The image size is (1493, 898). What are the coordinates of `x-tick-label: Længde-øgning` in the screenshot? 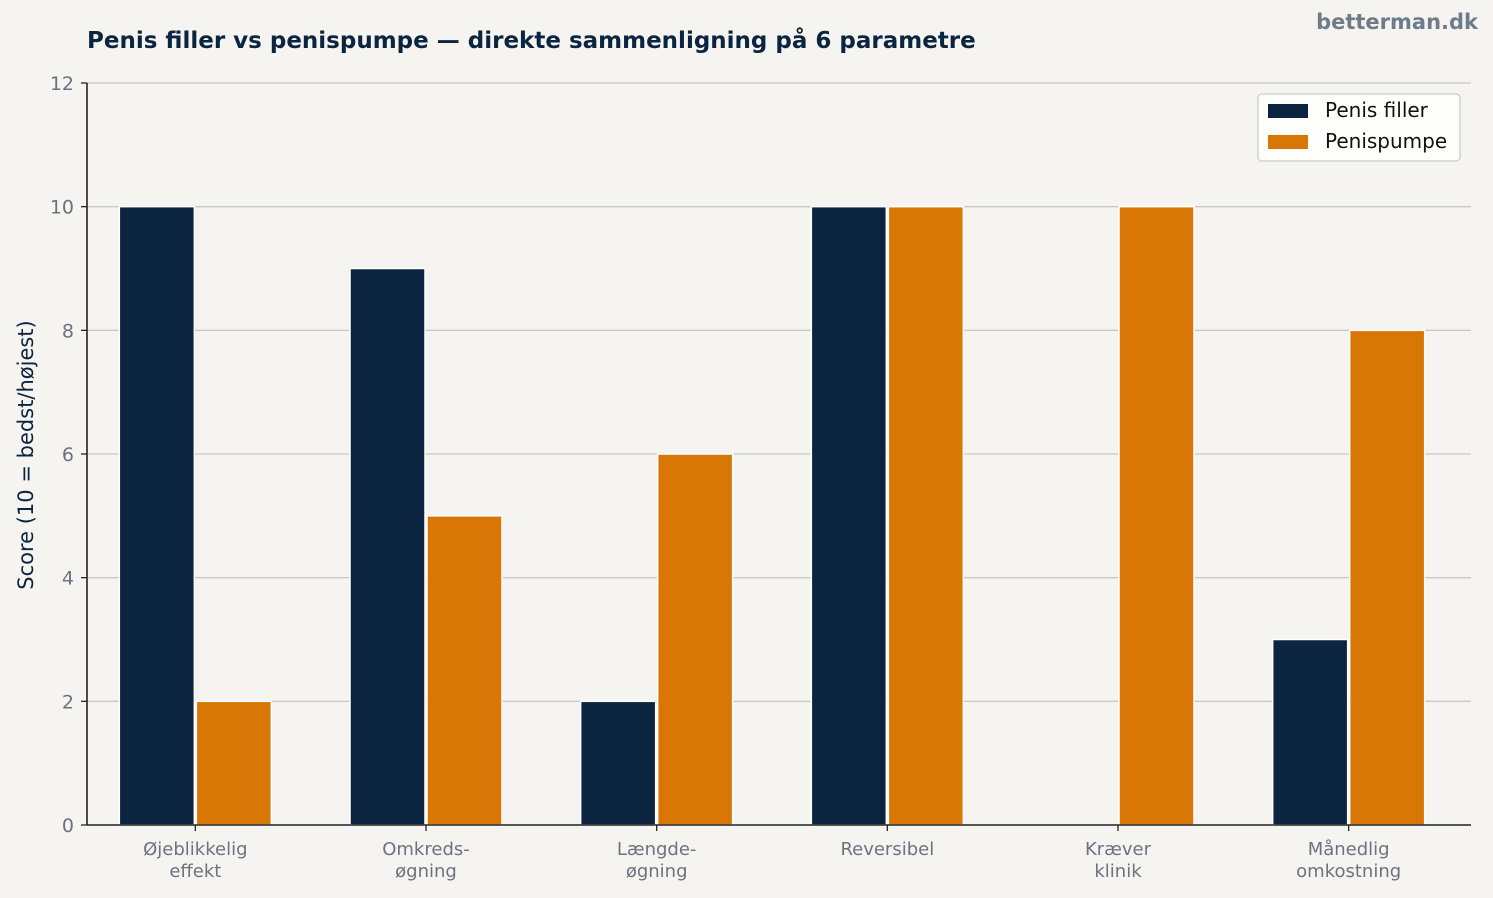 It's located at (657, 860).